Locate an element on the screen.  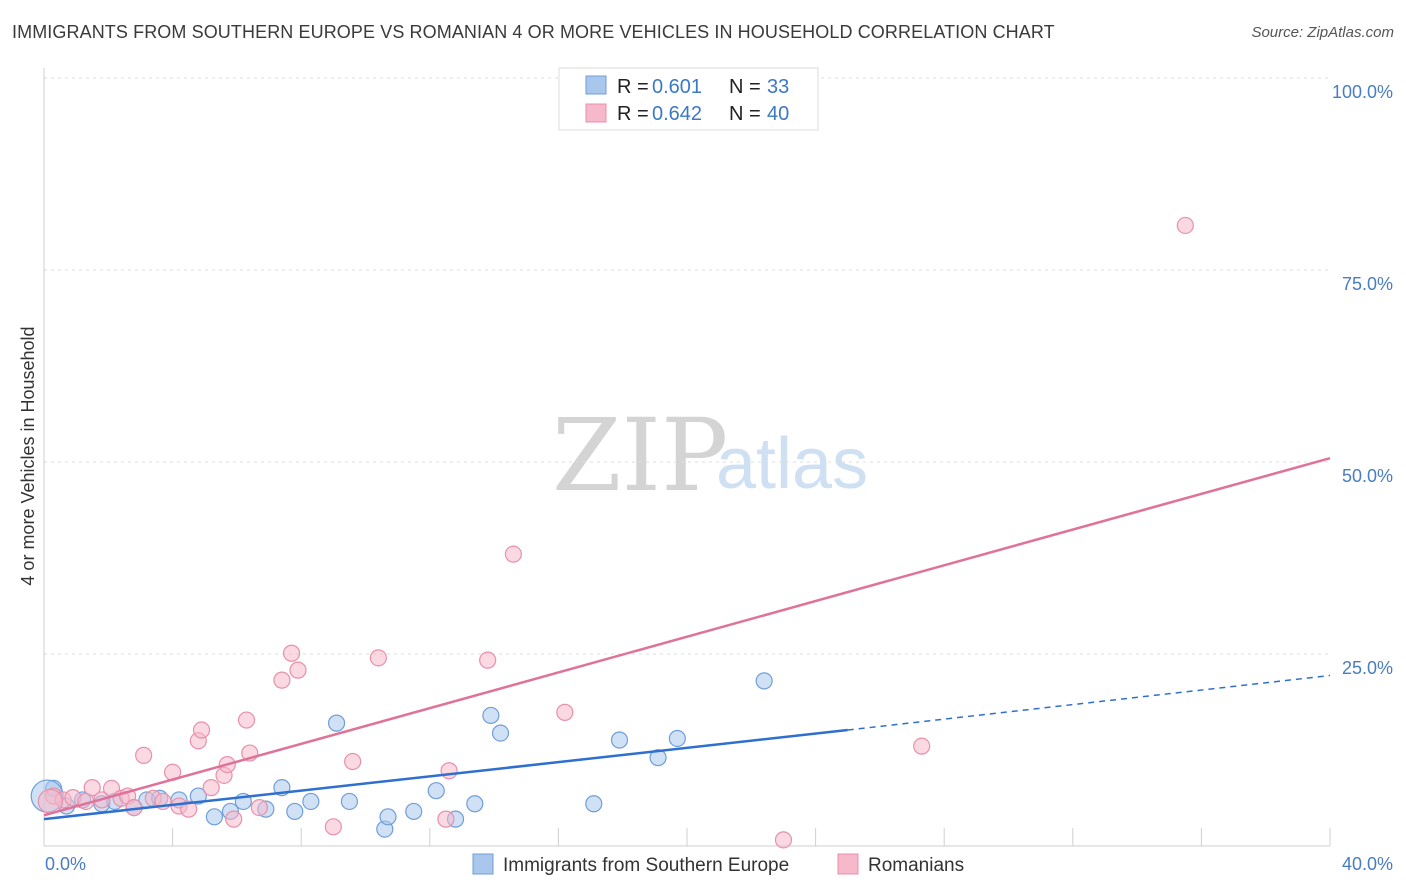
legend-r-label-romanians: R = is located at coordinates (633, 114).